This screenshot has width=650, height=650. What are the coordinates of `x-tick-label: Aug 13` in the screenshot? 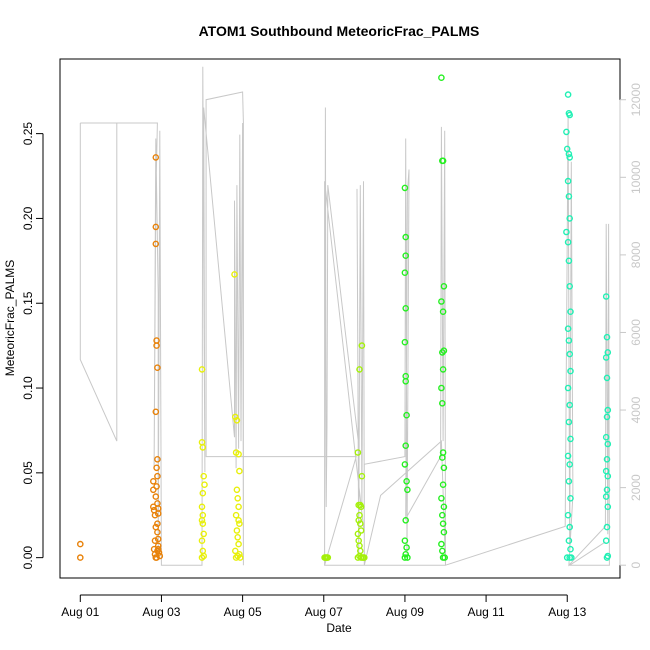 It's located at (567, 612).